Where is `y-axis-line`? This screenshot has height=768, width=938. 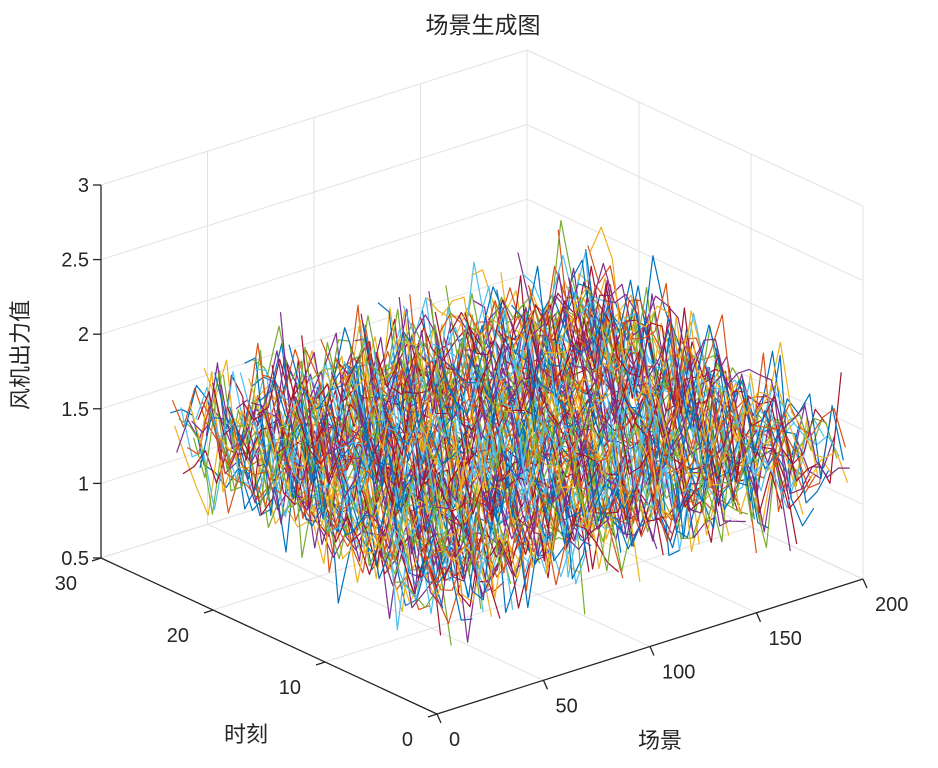
y-axis-line is located at coordinates (269, 636).